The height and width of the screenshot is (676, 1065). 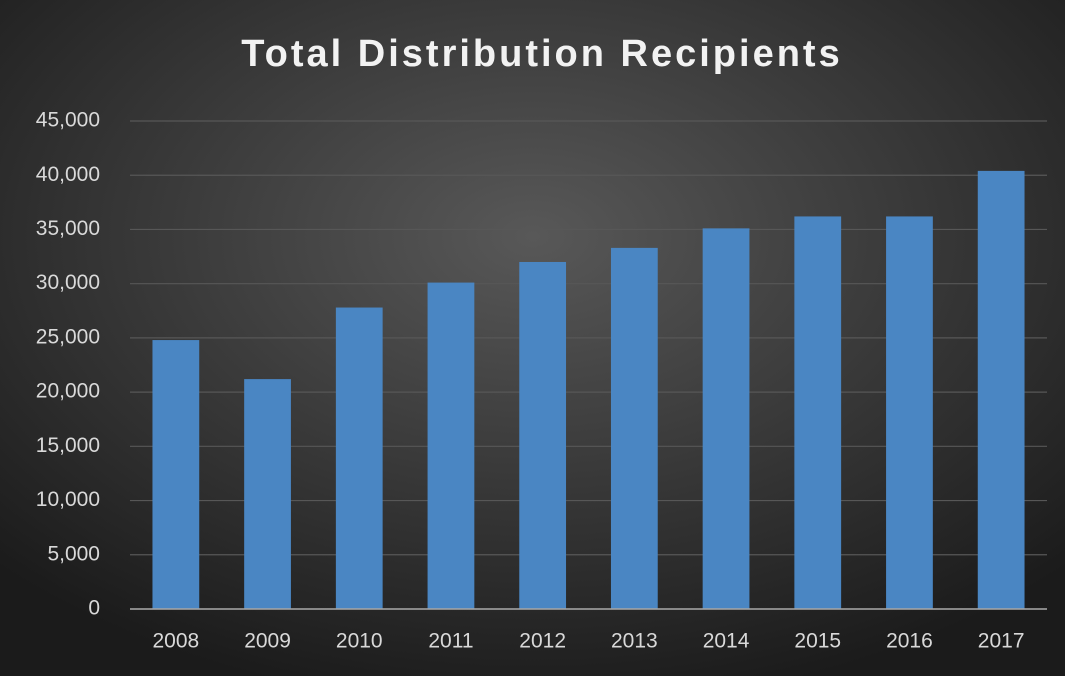 What do you see at coordinates (68, 282) in the screenshot?
I see `y-tick-label: 30,000` at bounding box center [68, 282].